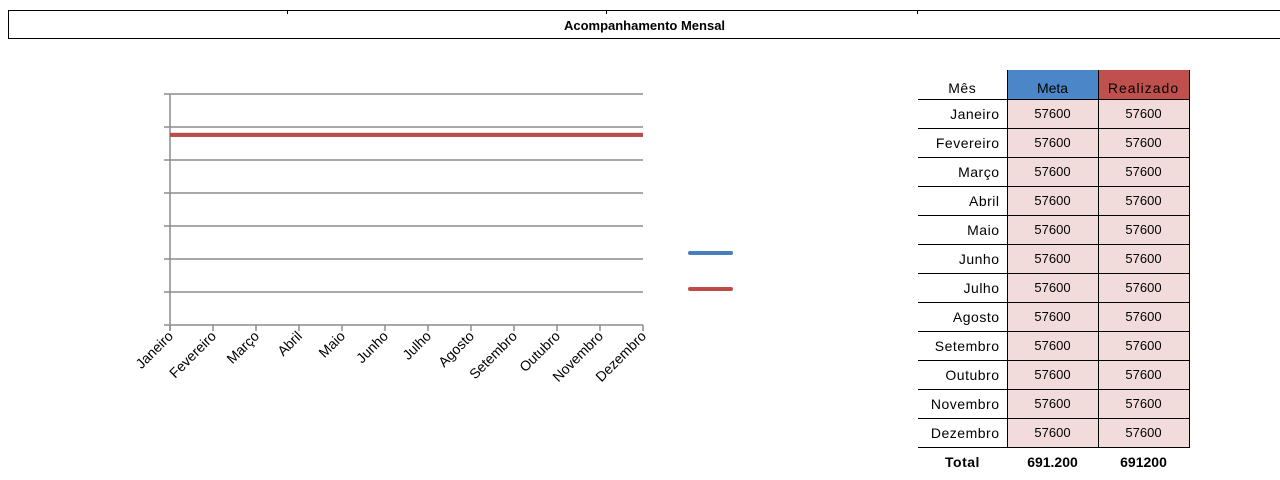 This screenshot has height=480, width=1280. I want to click on header-meta: Meta, so click(1052, 84).